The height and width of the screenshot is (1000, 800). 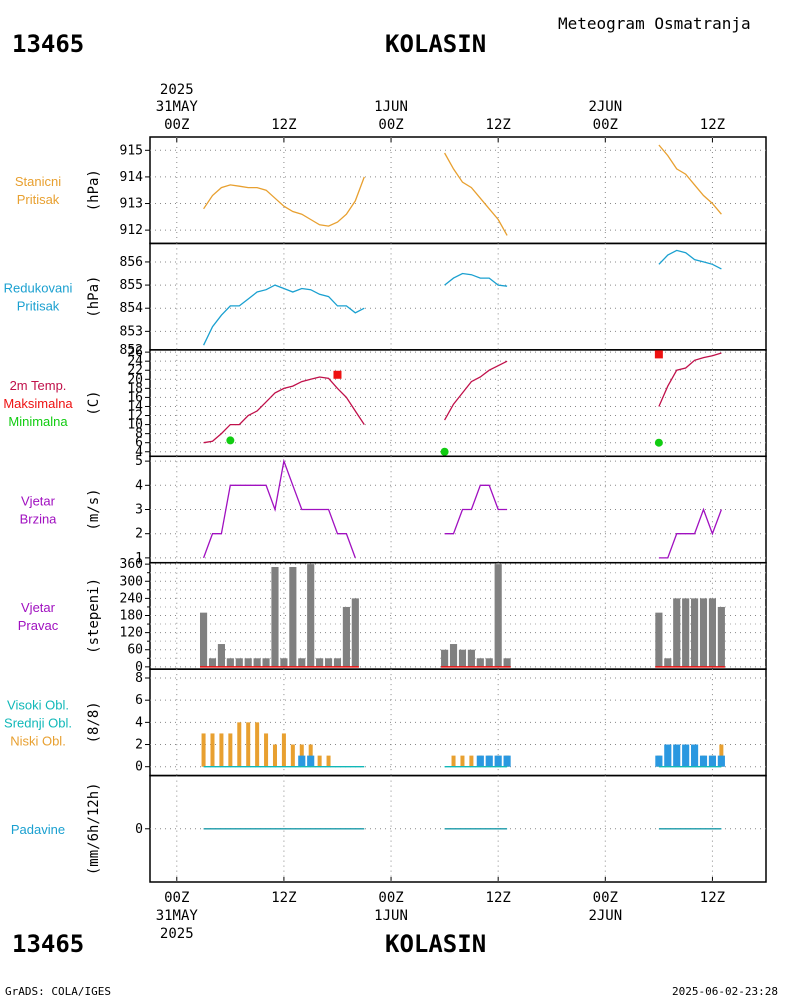 I want to click on y-tick-label: 853, so click(x=131, y=331).